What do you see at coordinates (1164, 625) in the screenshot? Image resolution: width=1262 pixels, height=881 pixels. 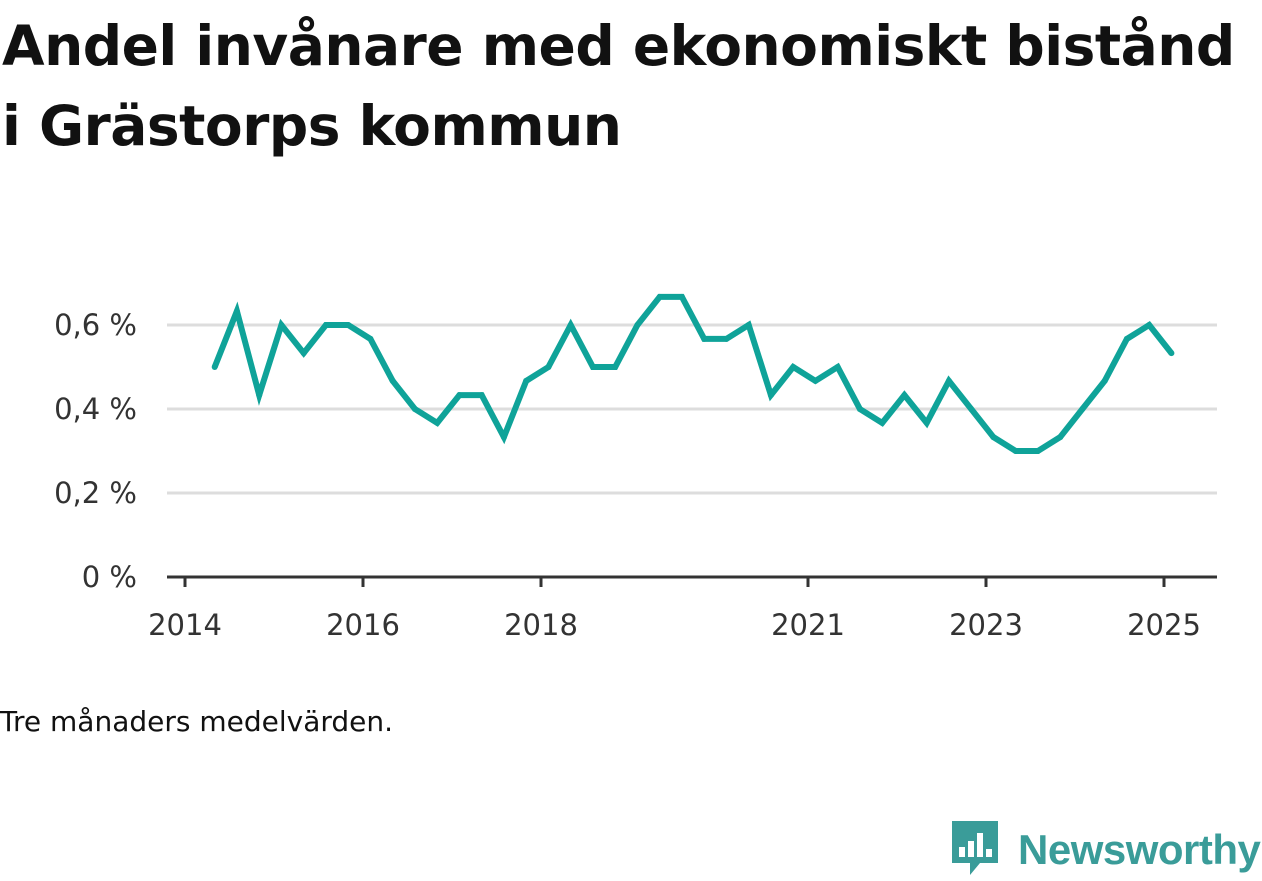 I see `x-tick-label: 2025` at bounding box center [1164, 625].